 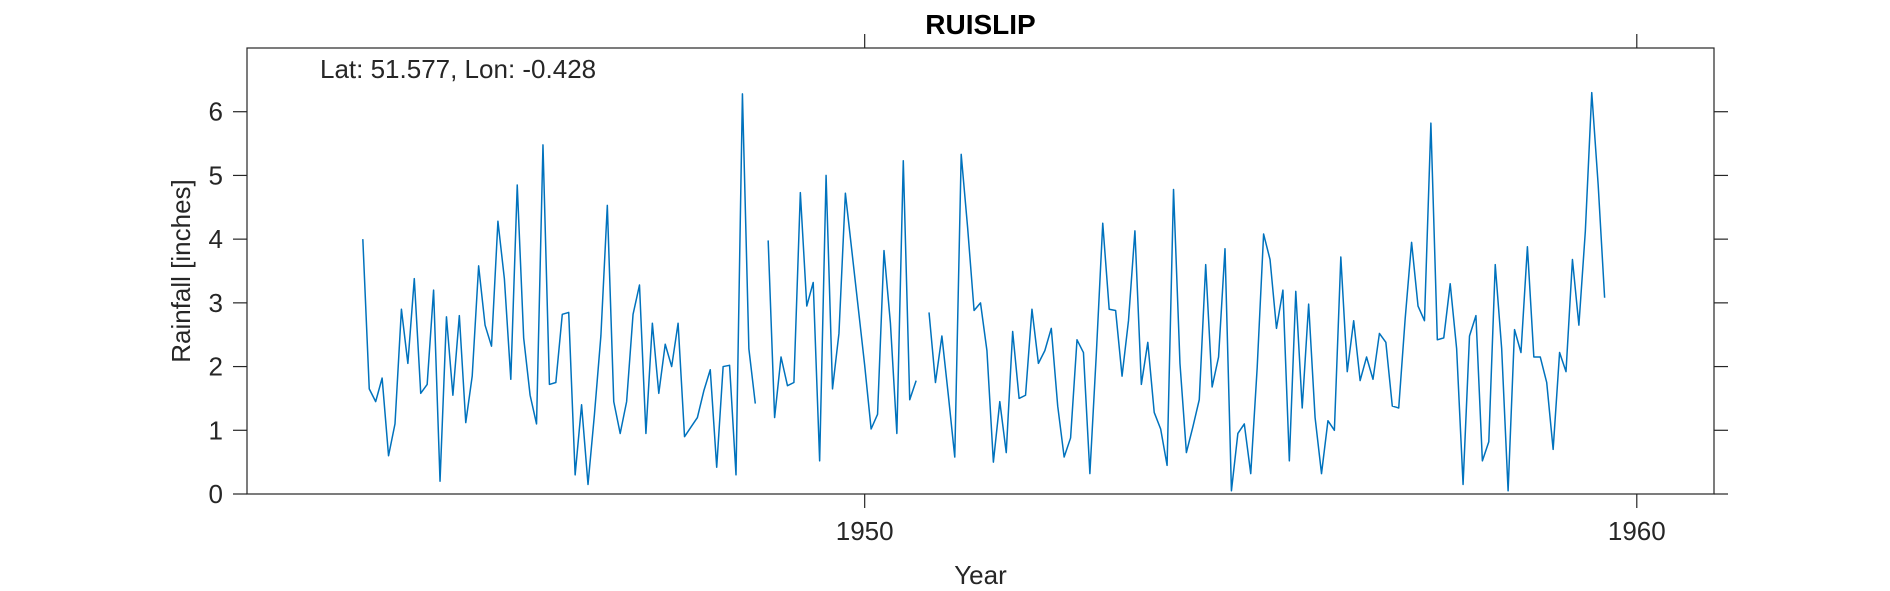 I want to click on x-tick-label: 1950, so click(x=865, y=531).